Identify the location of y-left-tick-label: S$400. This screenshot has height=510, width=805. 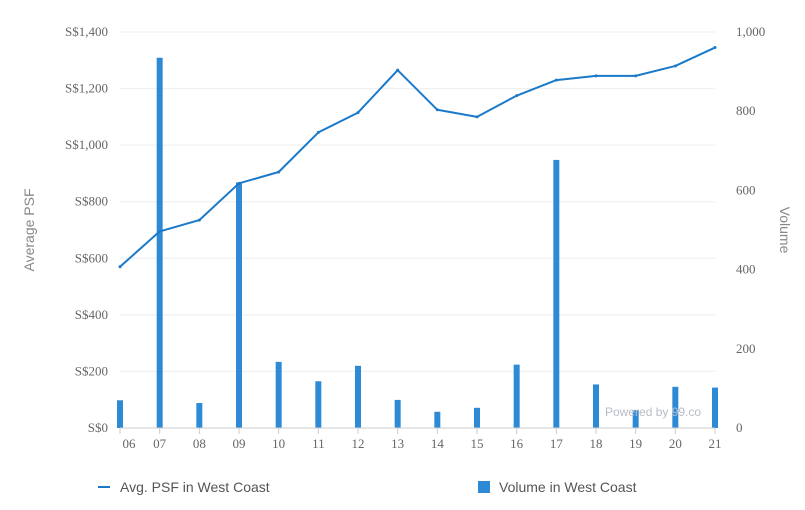
(91, 314).